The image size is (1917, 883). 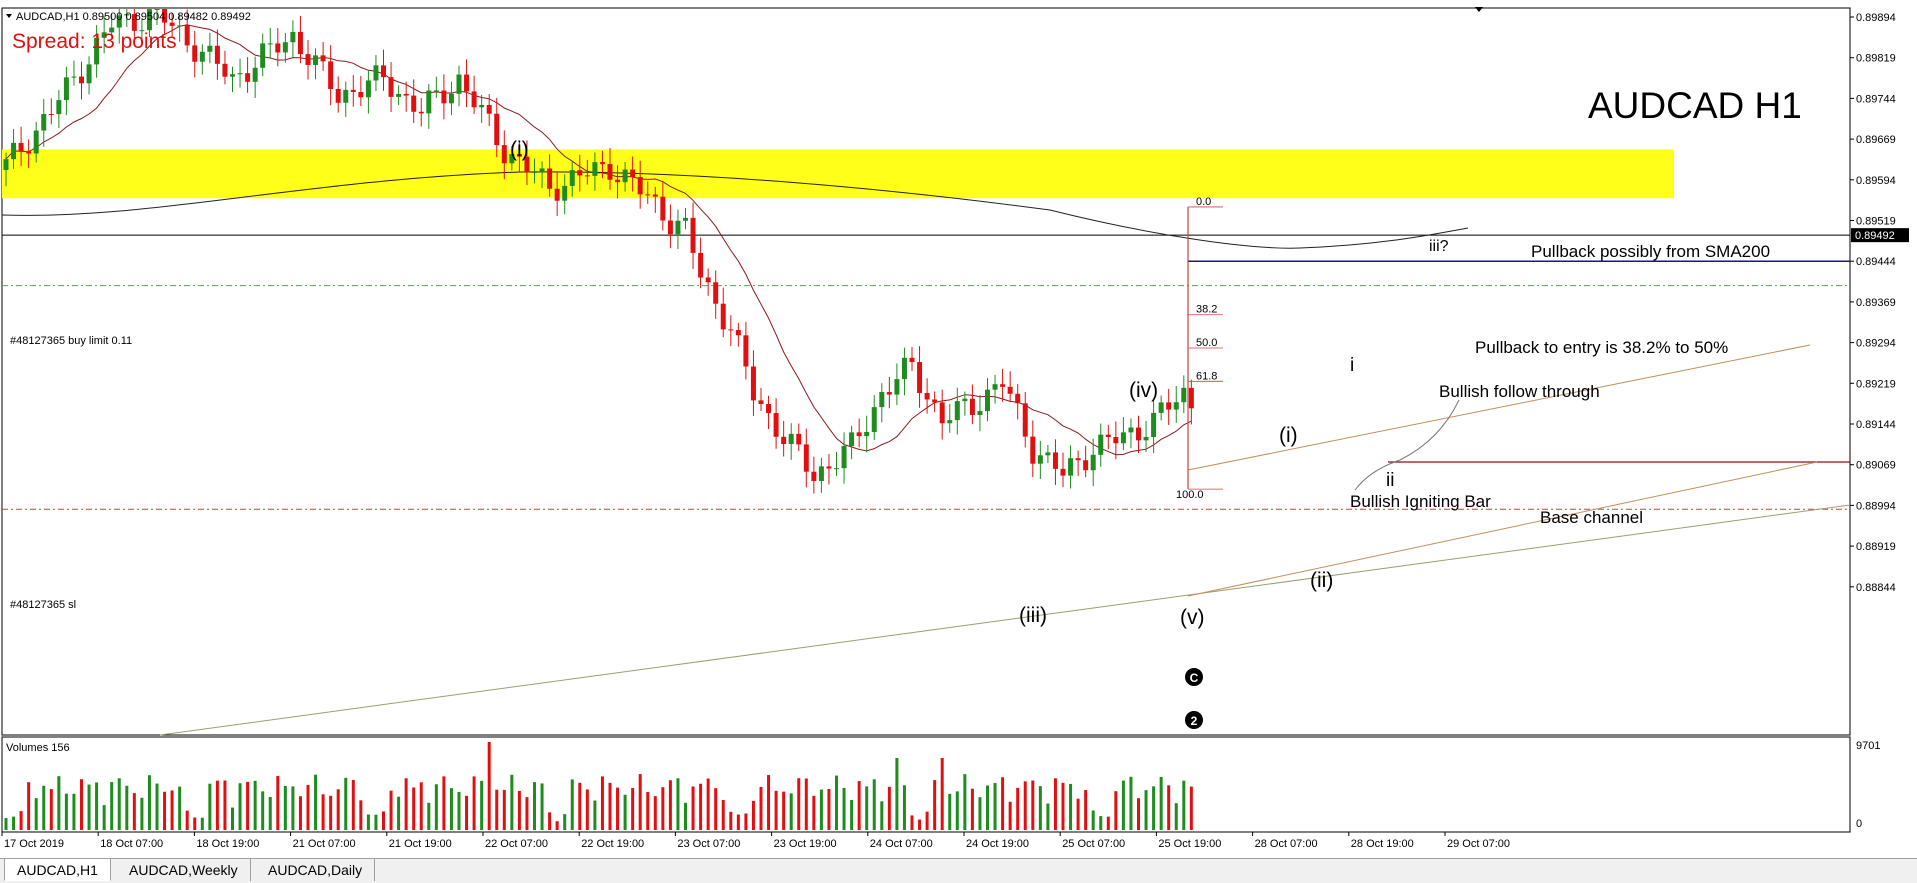 What do you see at coordinates (1591, 517) in the screenshot?
I see `annotation-base-channel: Base channel` at bounding box center [1591, 517].